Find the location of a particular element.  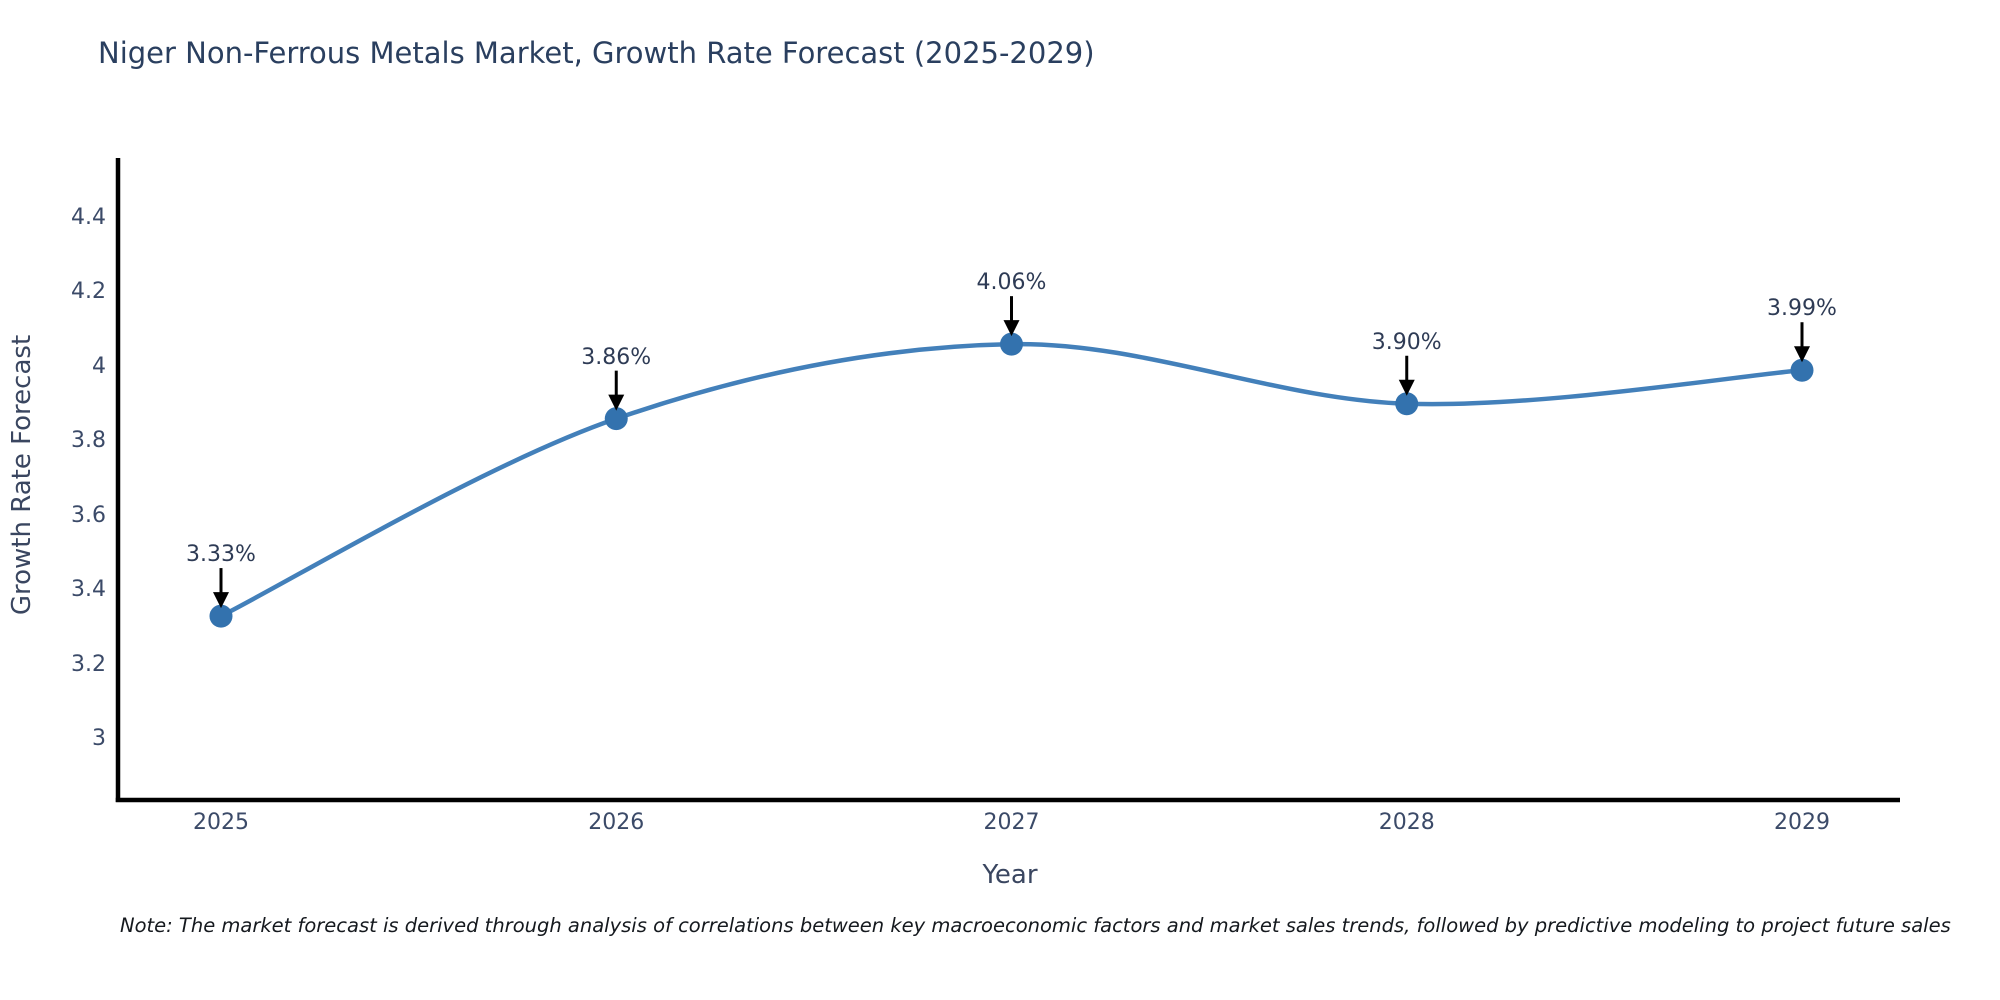

y-tick-label: 3.6 is located at coordinates (88, 515).